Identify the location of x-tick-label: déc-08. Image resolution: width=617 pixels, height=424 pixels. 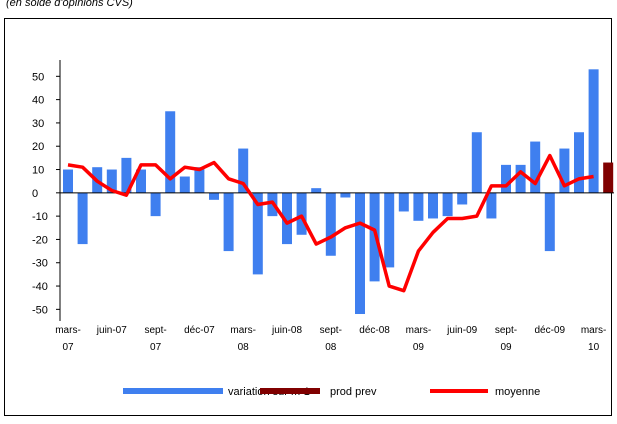
(374, 330).